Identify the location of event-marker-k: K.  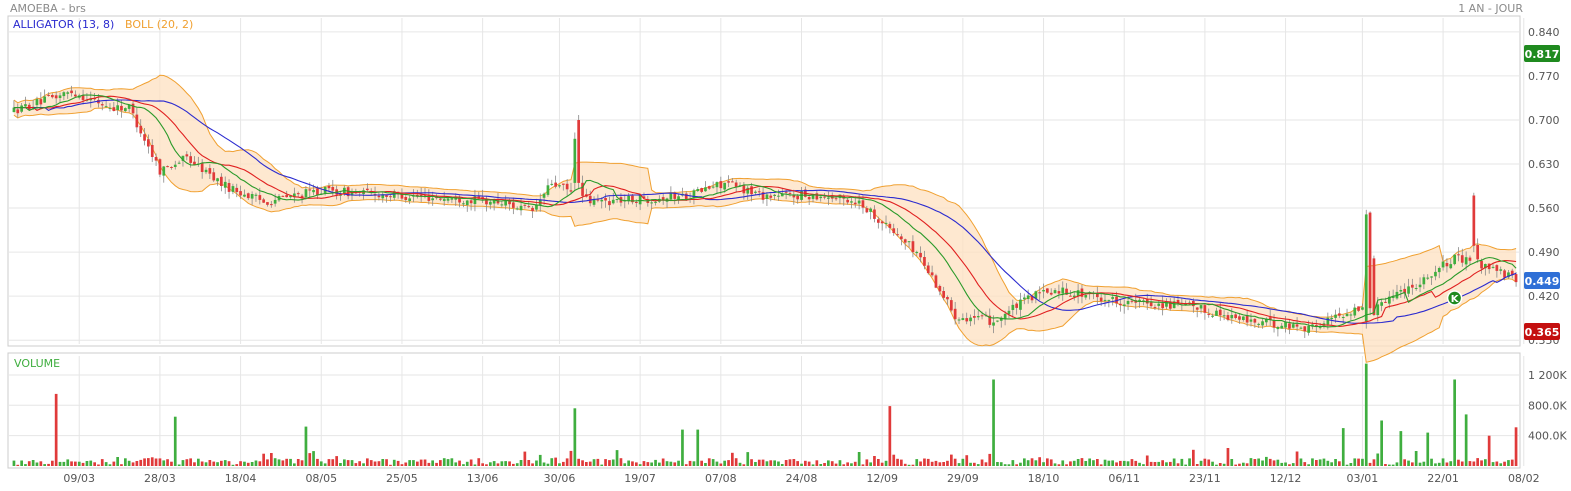
(1454, 298).